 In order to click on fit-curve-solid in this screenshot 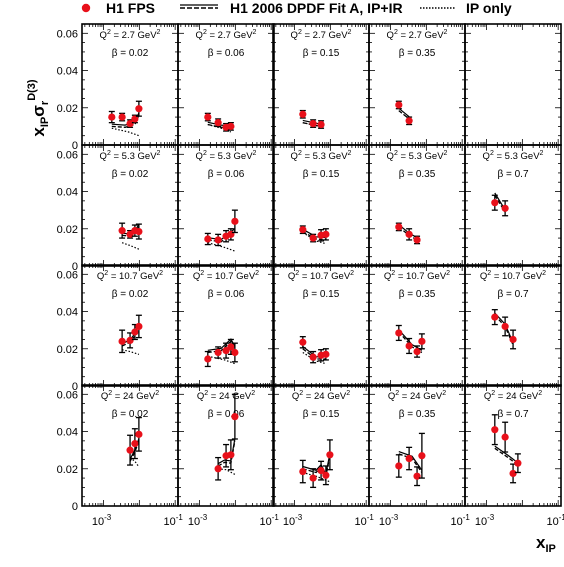, I will do `click(410, 461)`.